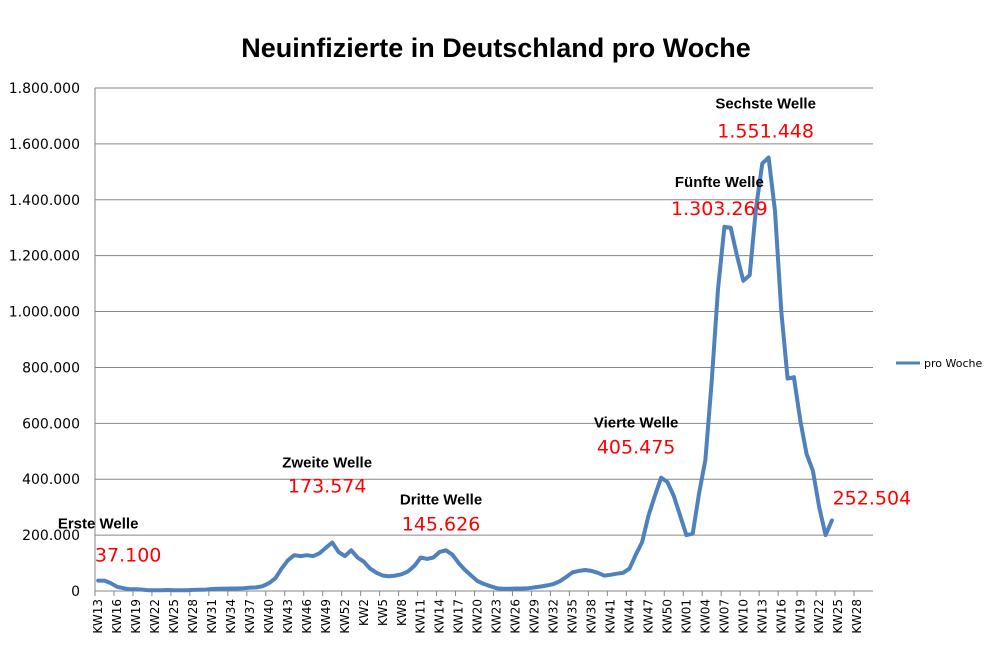  I want to click on annotation-value: 1.303.269, so click(719, 209).